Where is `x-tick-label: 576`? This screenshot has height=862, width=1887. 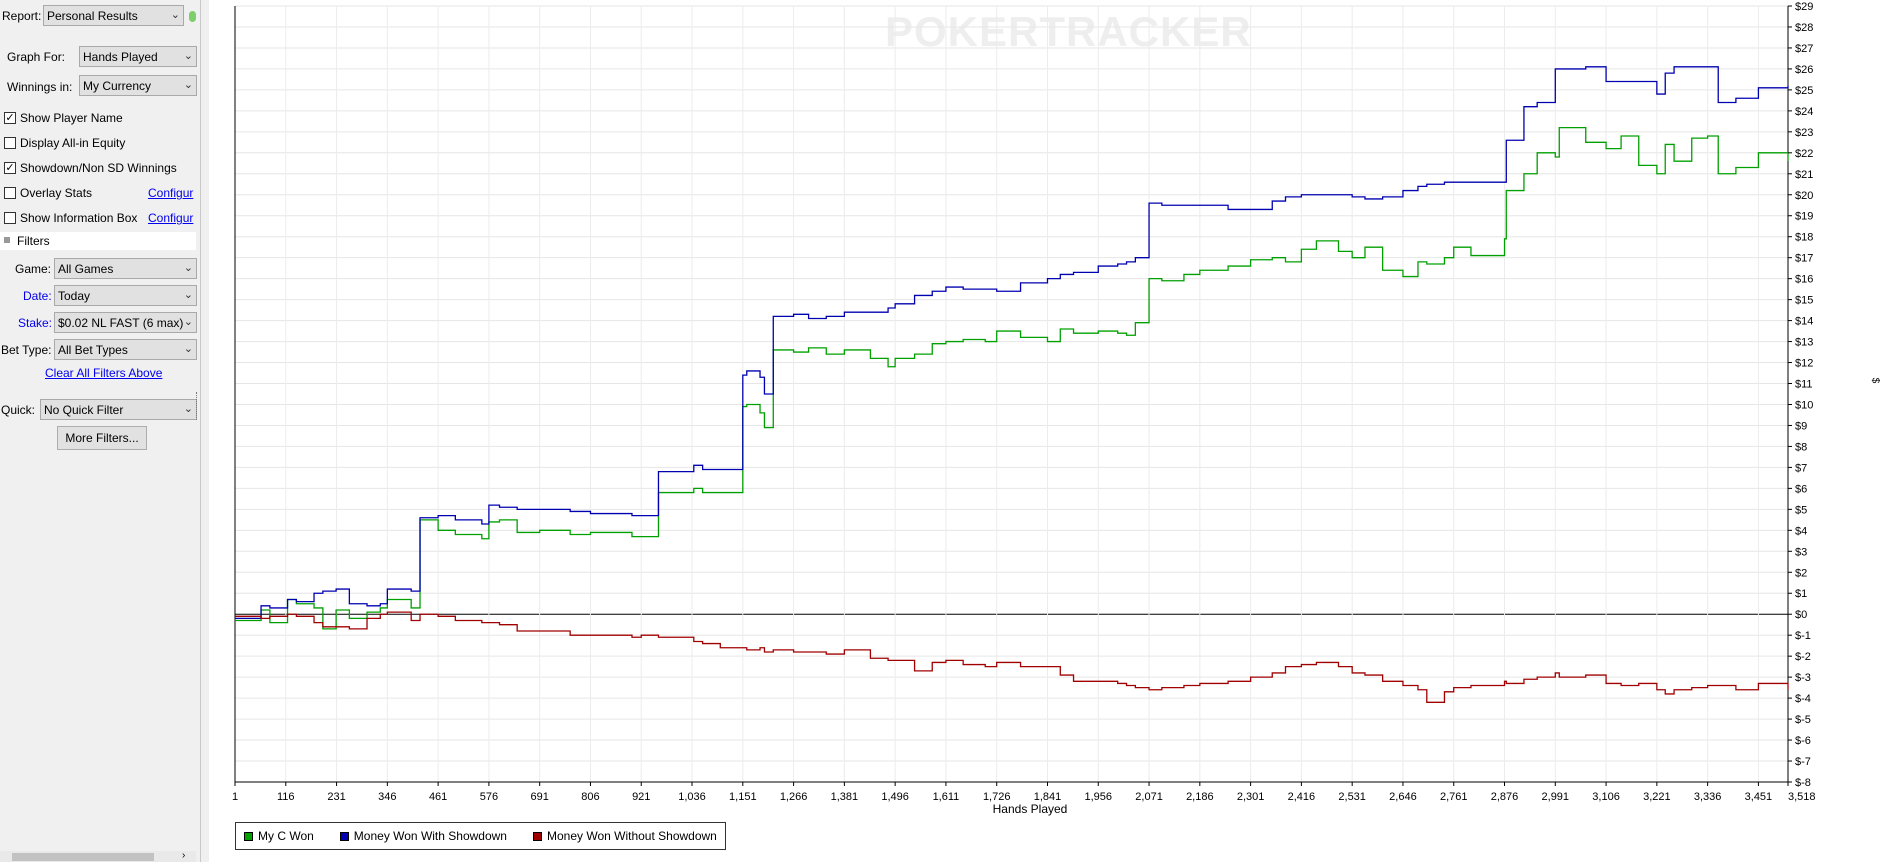
x-tick-label: 576 is located at coordinates (489, 797).